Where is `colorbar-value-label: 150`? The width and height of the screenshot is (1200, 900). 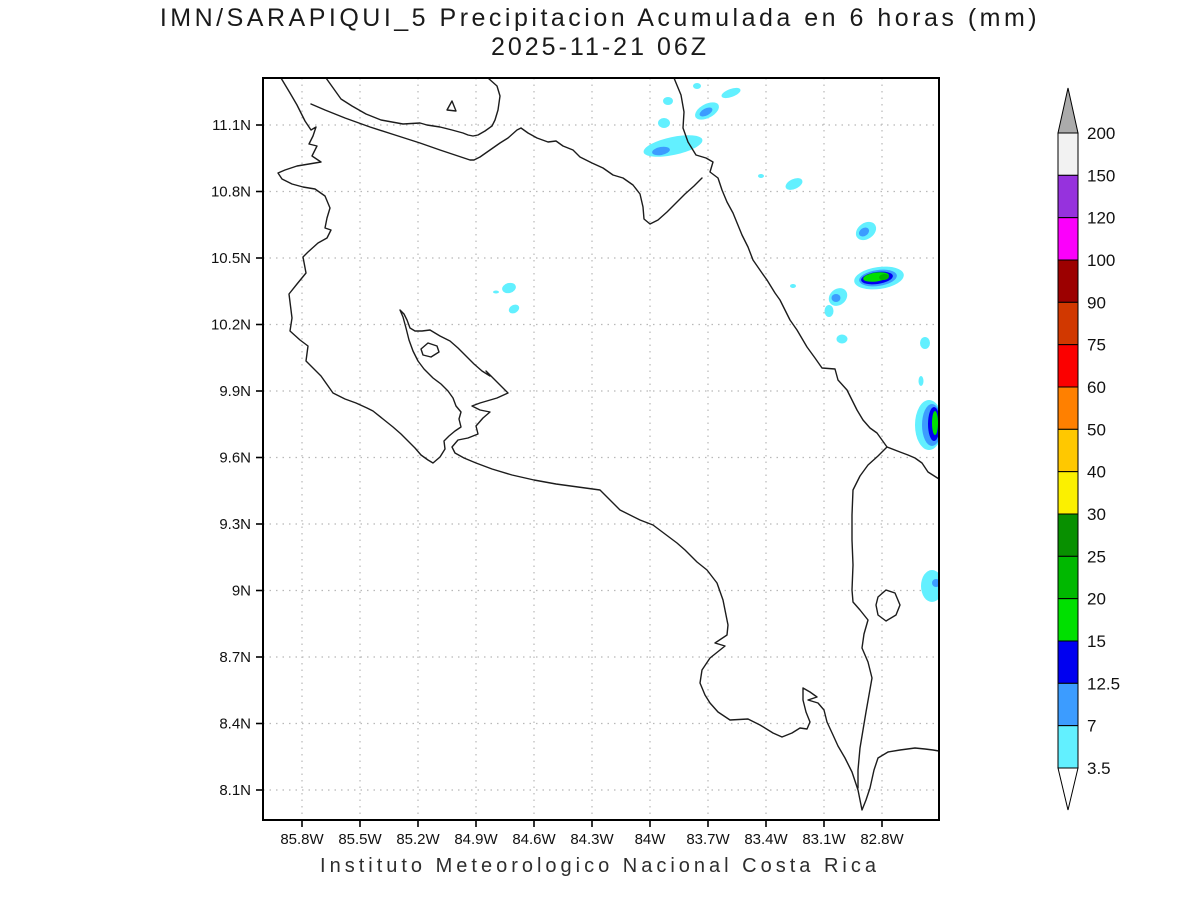 colorbar-value-label: 150 is located at coordinates (1101, 175).